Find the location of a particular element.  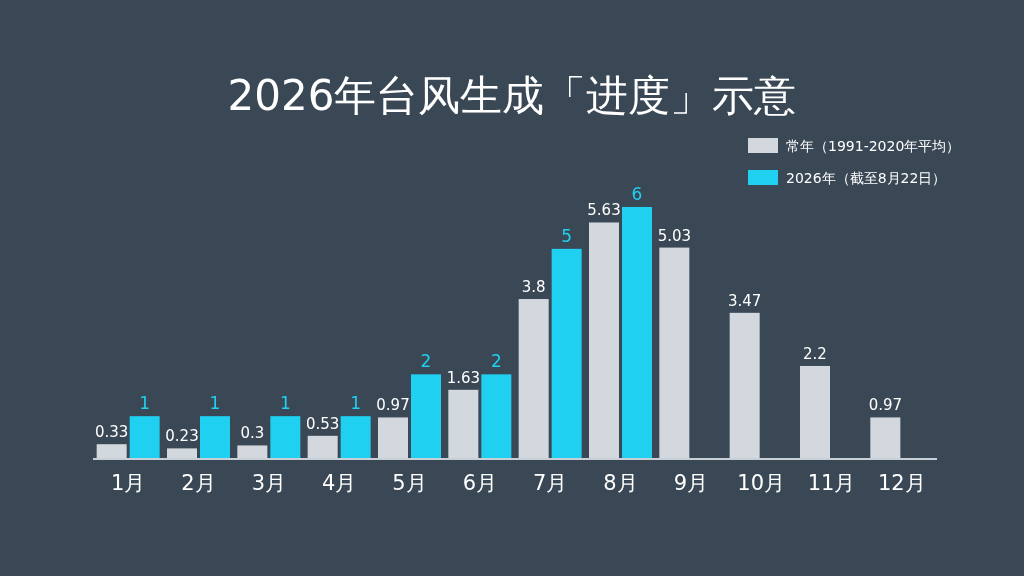

x-tick-label: 9月 is located at coordinates (691, 483).